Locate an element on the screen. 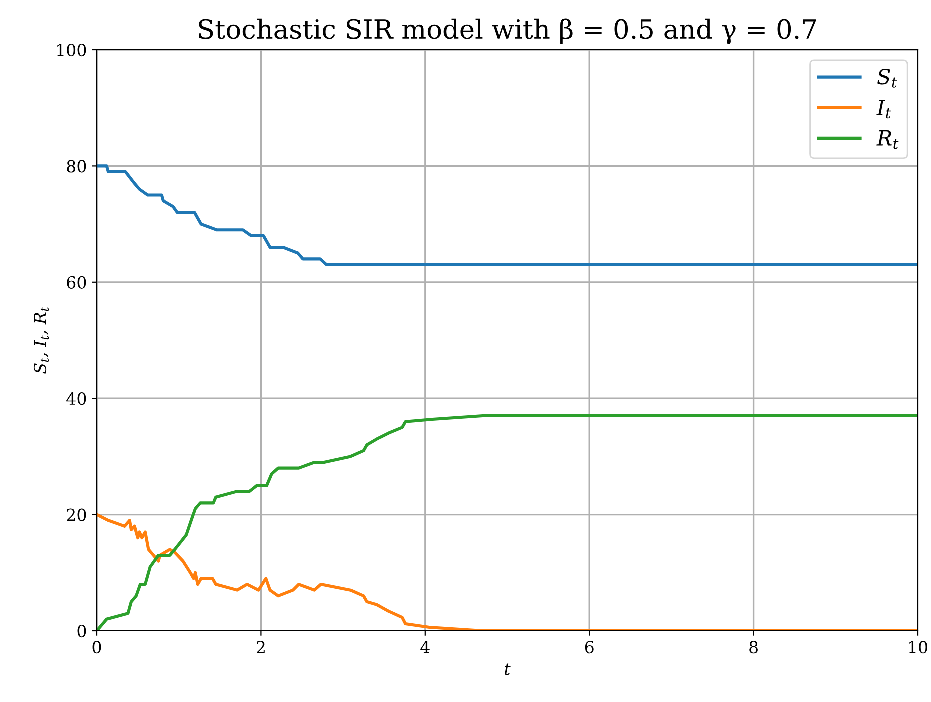  y-tick-label: 100 is located at coordinates (72, 50).